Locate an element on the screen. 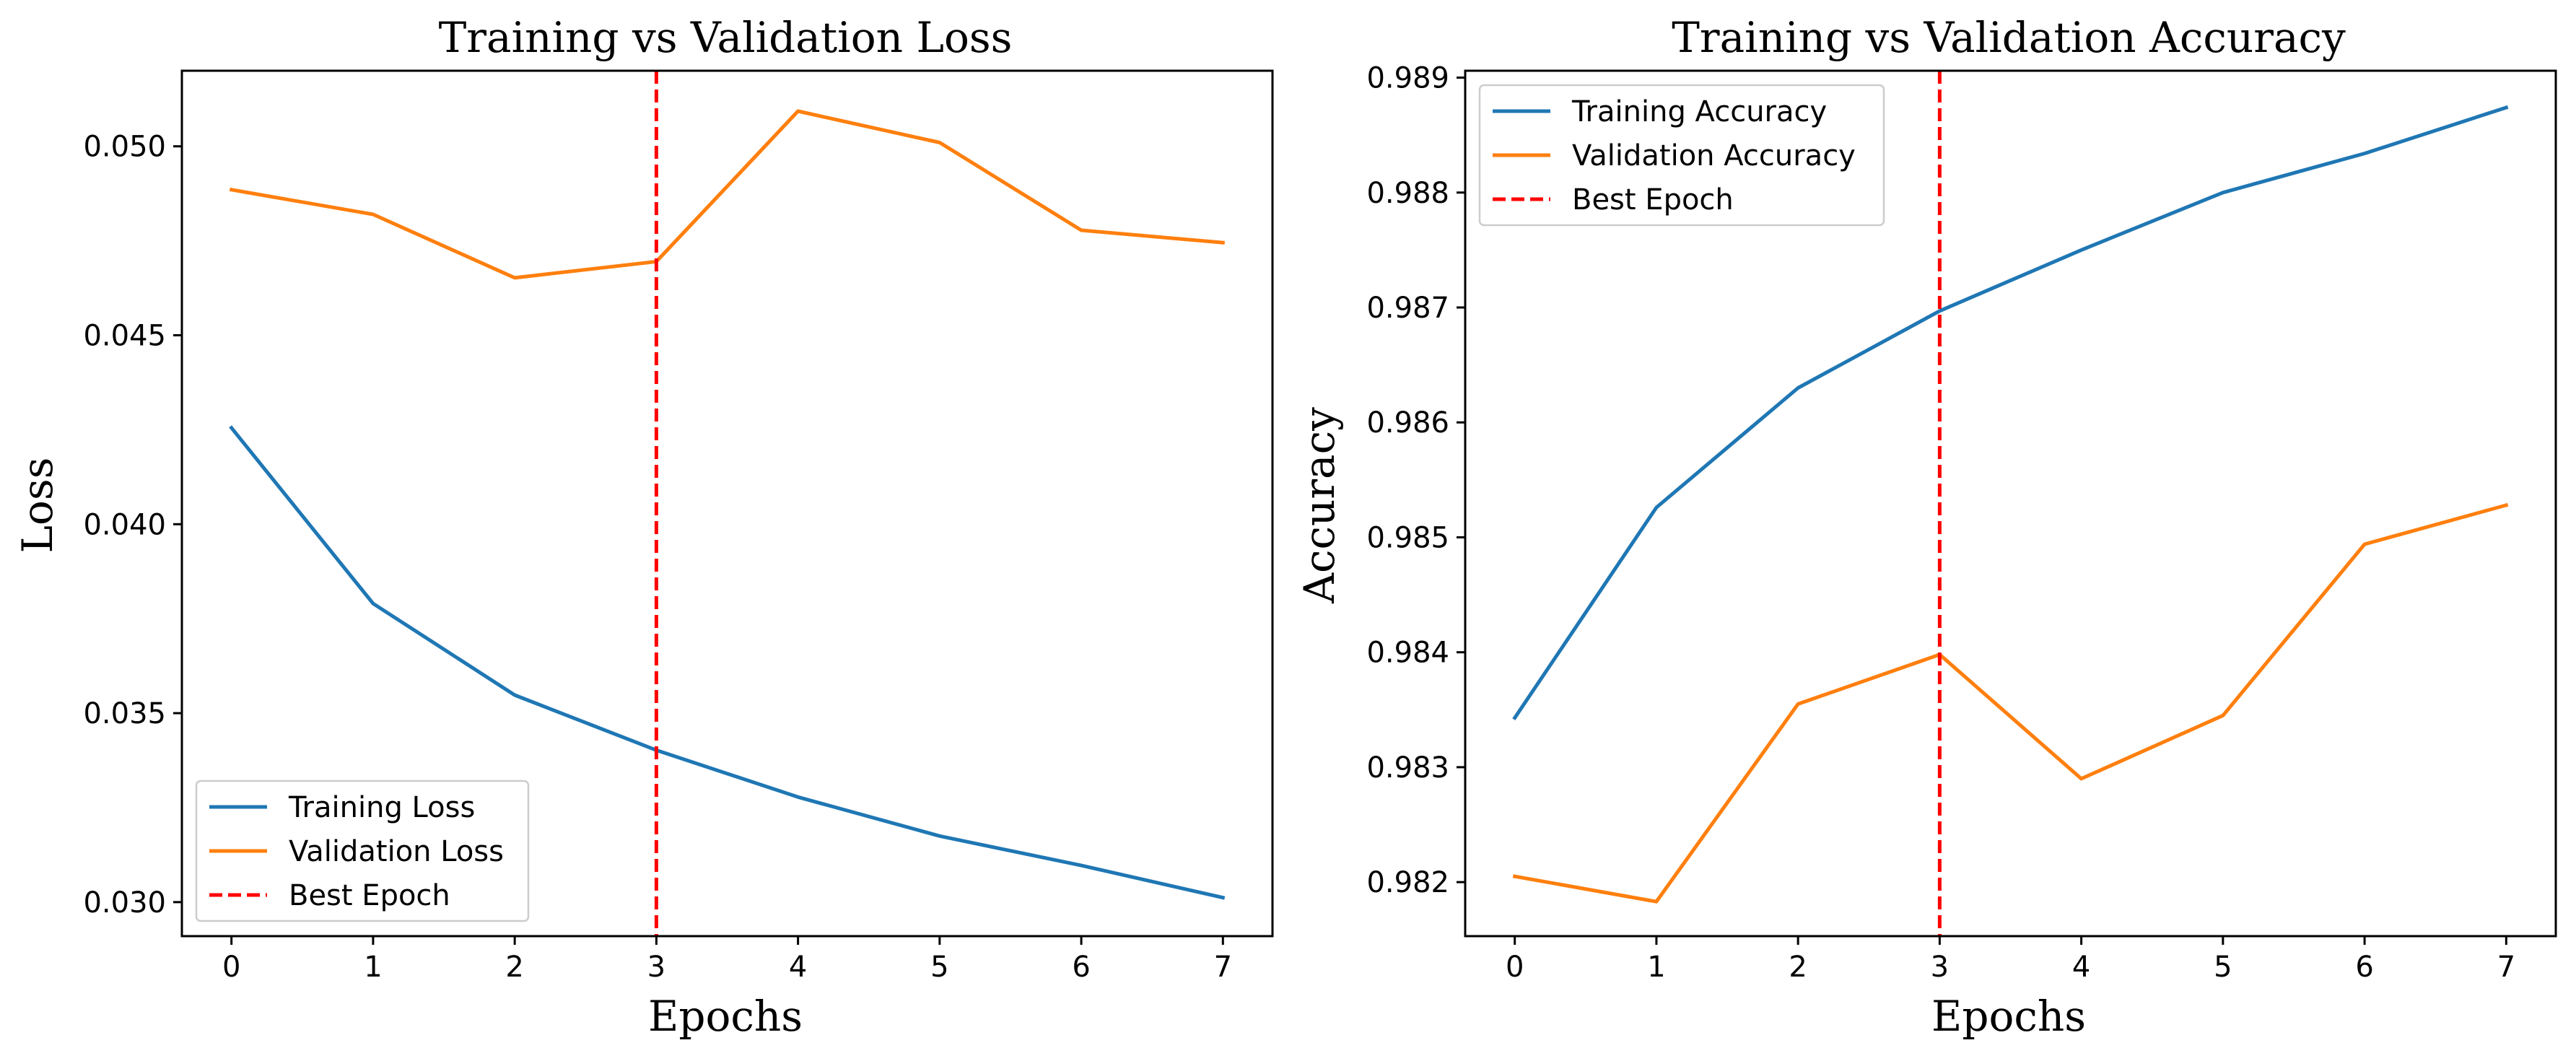 The width and height of the screenshot is (2576, 1061). legend-entry: Training Loss is located at coordinates (381, 807).